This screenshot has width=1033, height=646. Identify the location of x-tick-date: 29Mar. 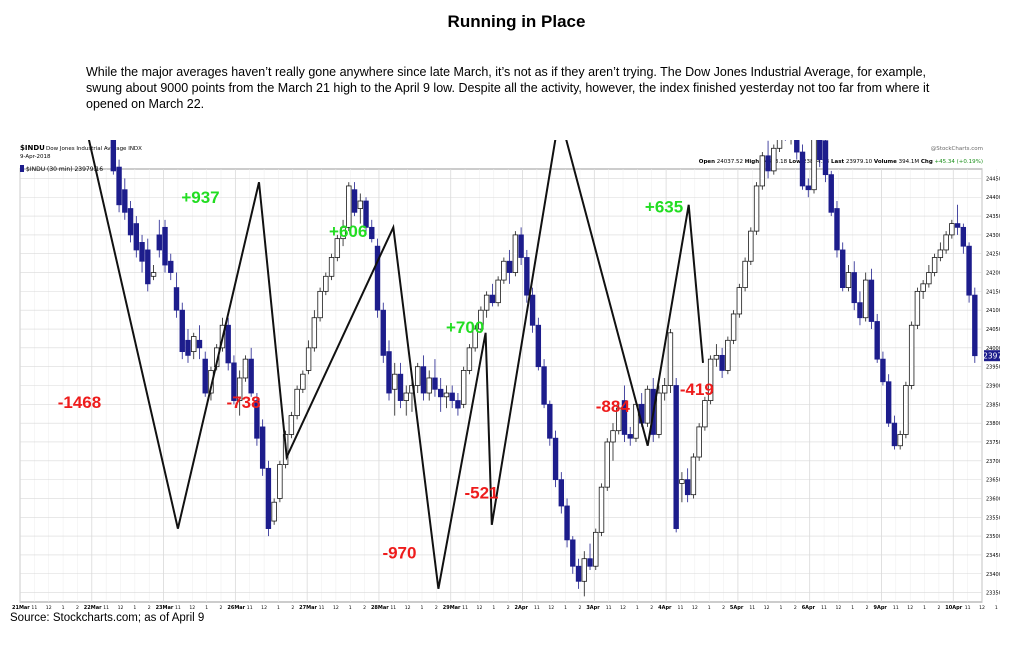
(452, 608).